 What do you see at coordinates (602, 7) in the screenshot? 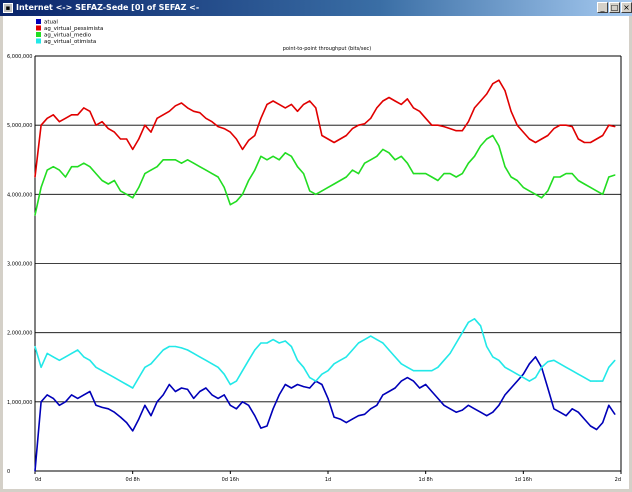
I see `minimize-button: _` at bounding box center [602, 7].